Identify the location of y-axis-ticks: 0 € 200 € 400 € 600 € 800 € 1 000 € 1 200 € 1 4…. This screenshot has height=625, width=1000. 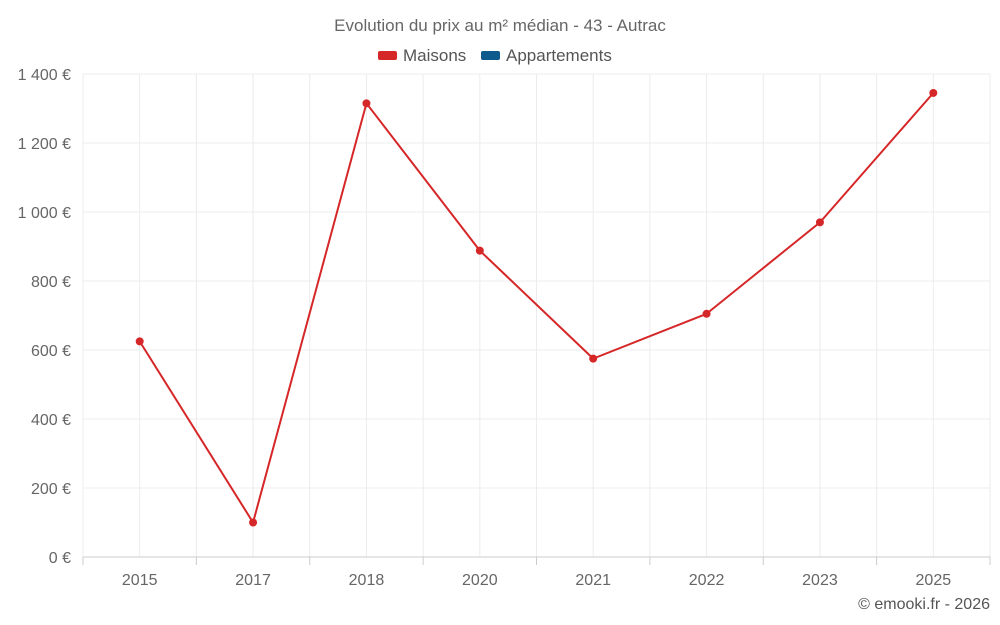
(44, 317).